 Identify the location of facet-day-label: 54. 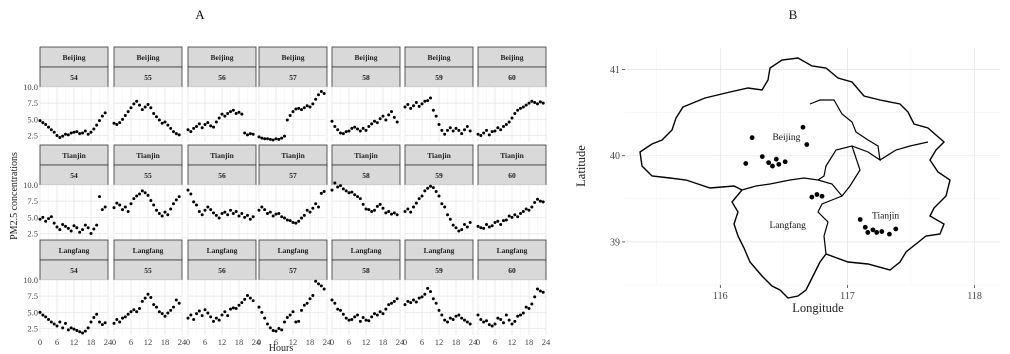
(74, 175).